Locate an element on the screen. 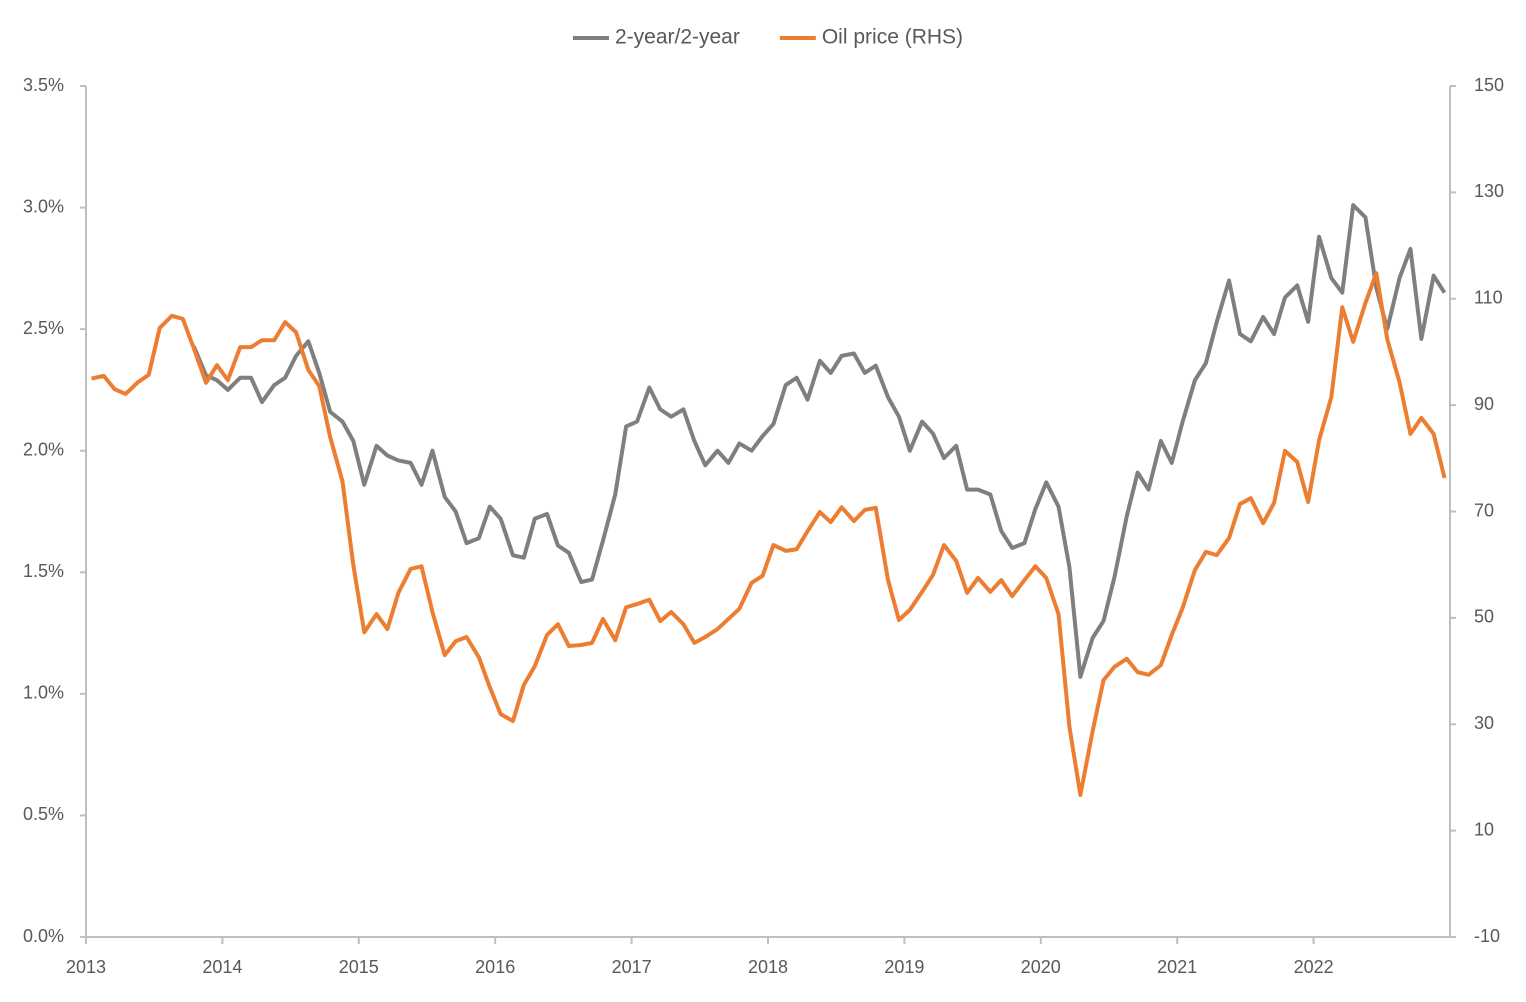 The width and height of the screenshot is (1526, 1002). y2-tick-label: -10 is located at coordinates (1487, 936).